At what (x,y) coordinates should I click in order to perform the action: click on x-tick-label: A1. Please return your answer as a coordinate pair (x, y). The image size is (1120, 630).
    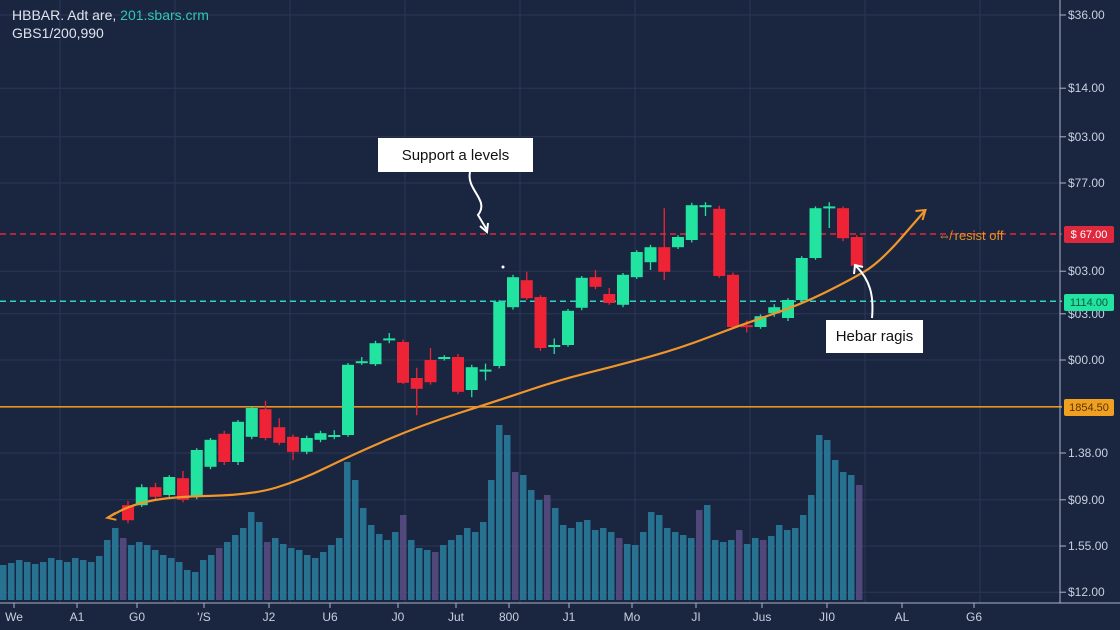
    Looking at the image, I should click on (77, 617).